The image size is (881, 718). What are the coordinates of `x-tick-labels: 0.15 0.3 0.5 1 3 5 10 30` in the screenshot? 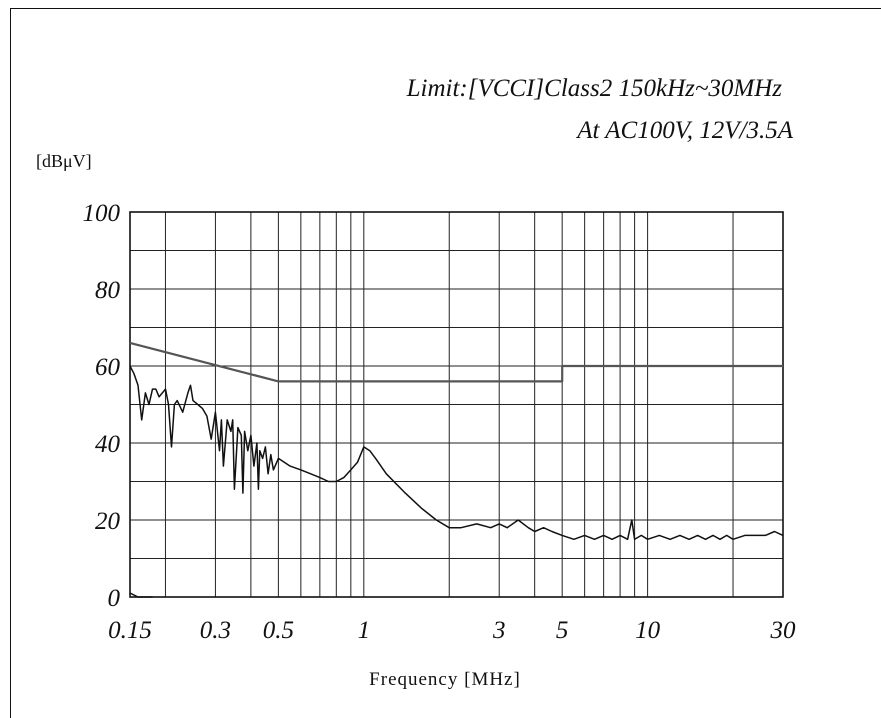 It's located at (452, 630).